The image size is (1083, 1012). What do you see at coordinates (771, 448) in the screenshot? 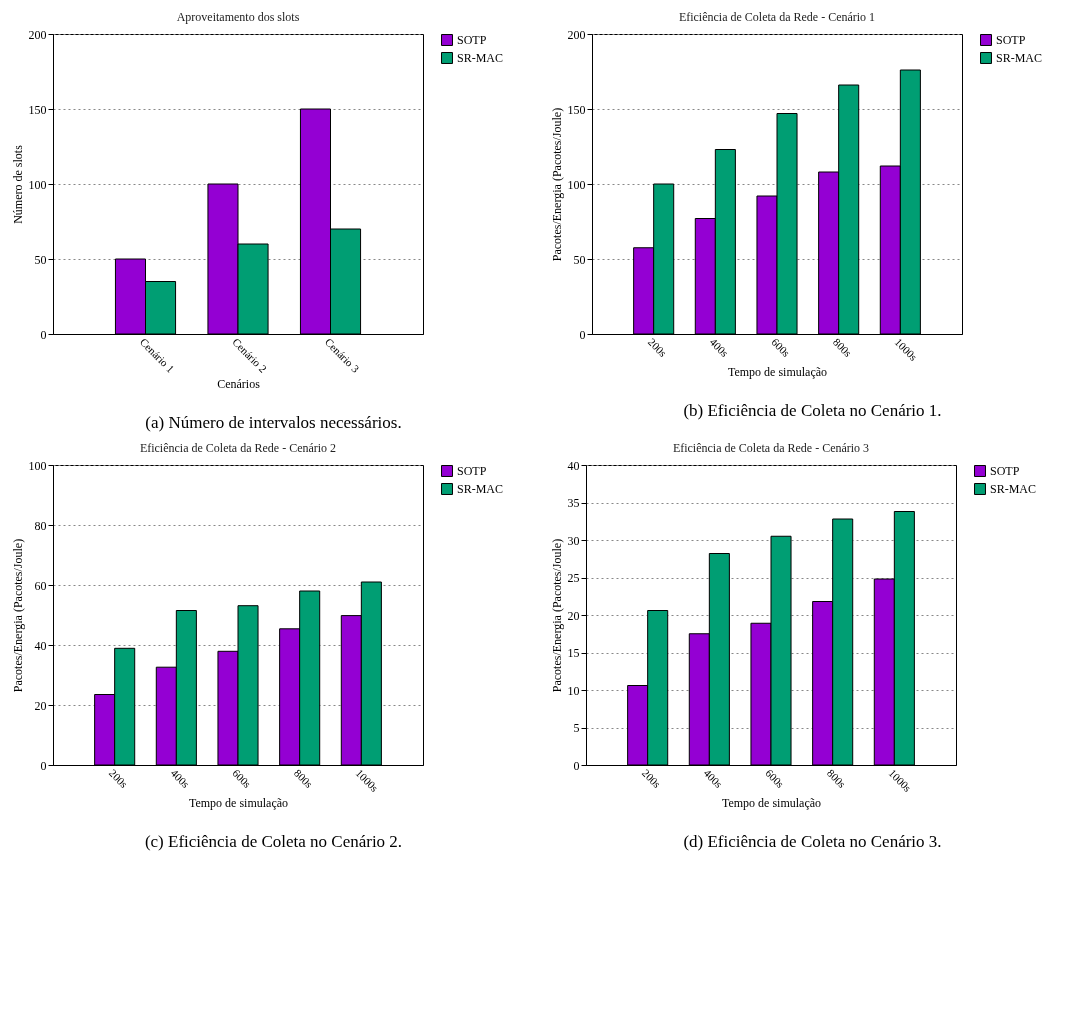
I see `chart-title: Eficiência de Coleta da Rede - Cenário 3` at bounding box center [771, 448].